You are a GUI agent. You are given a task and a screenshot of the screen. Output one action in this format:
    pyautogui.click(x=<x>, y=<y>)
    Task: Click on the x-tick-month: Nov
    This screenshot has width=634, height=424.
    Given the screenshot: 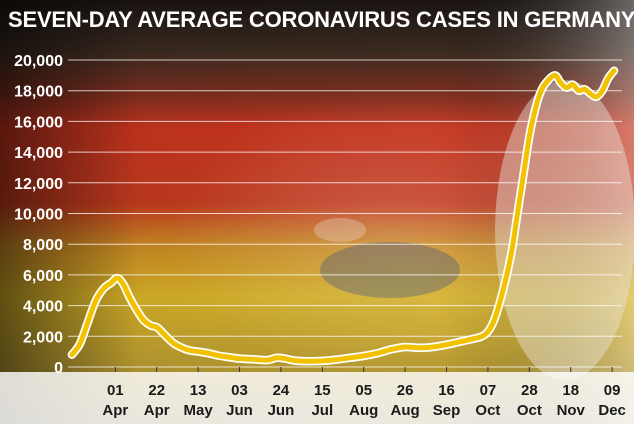 What is the action you would take?
    pyautogui.click(x=571, y=410)
    